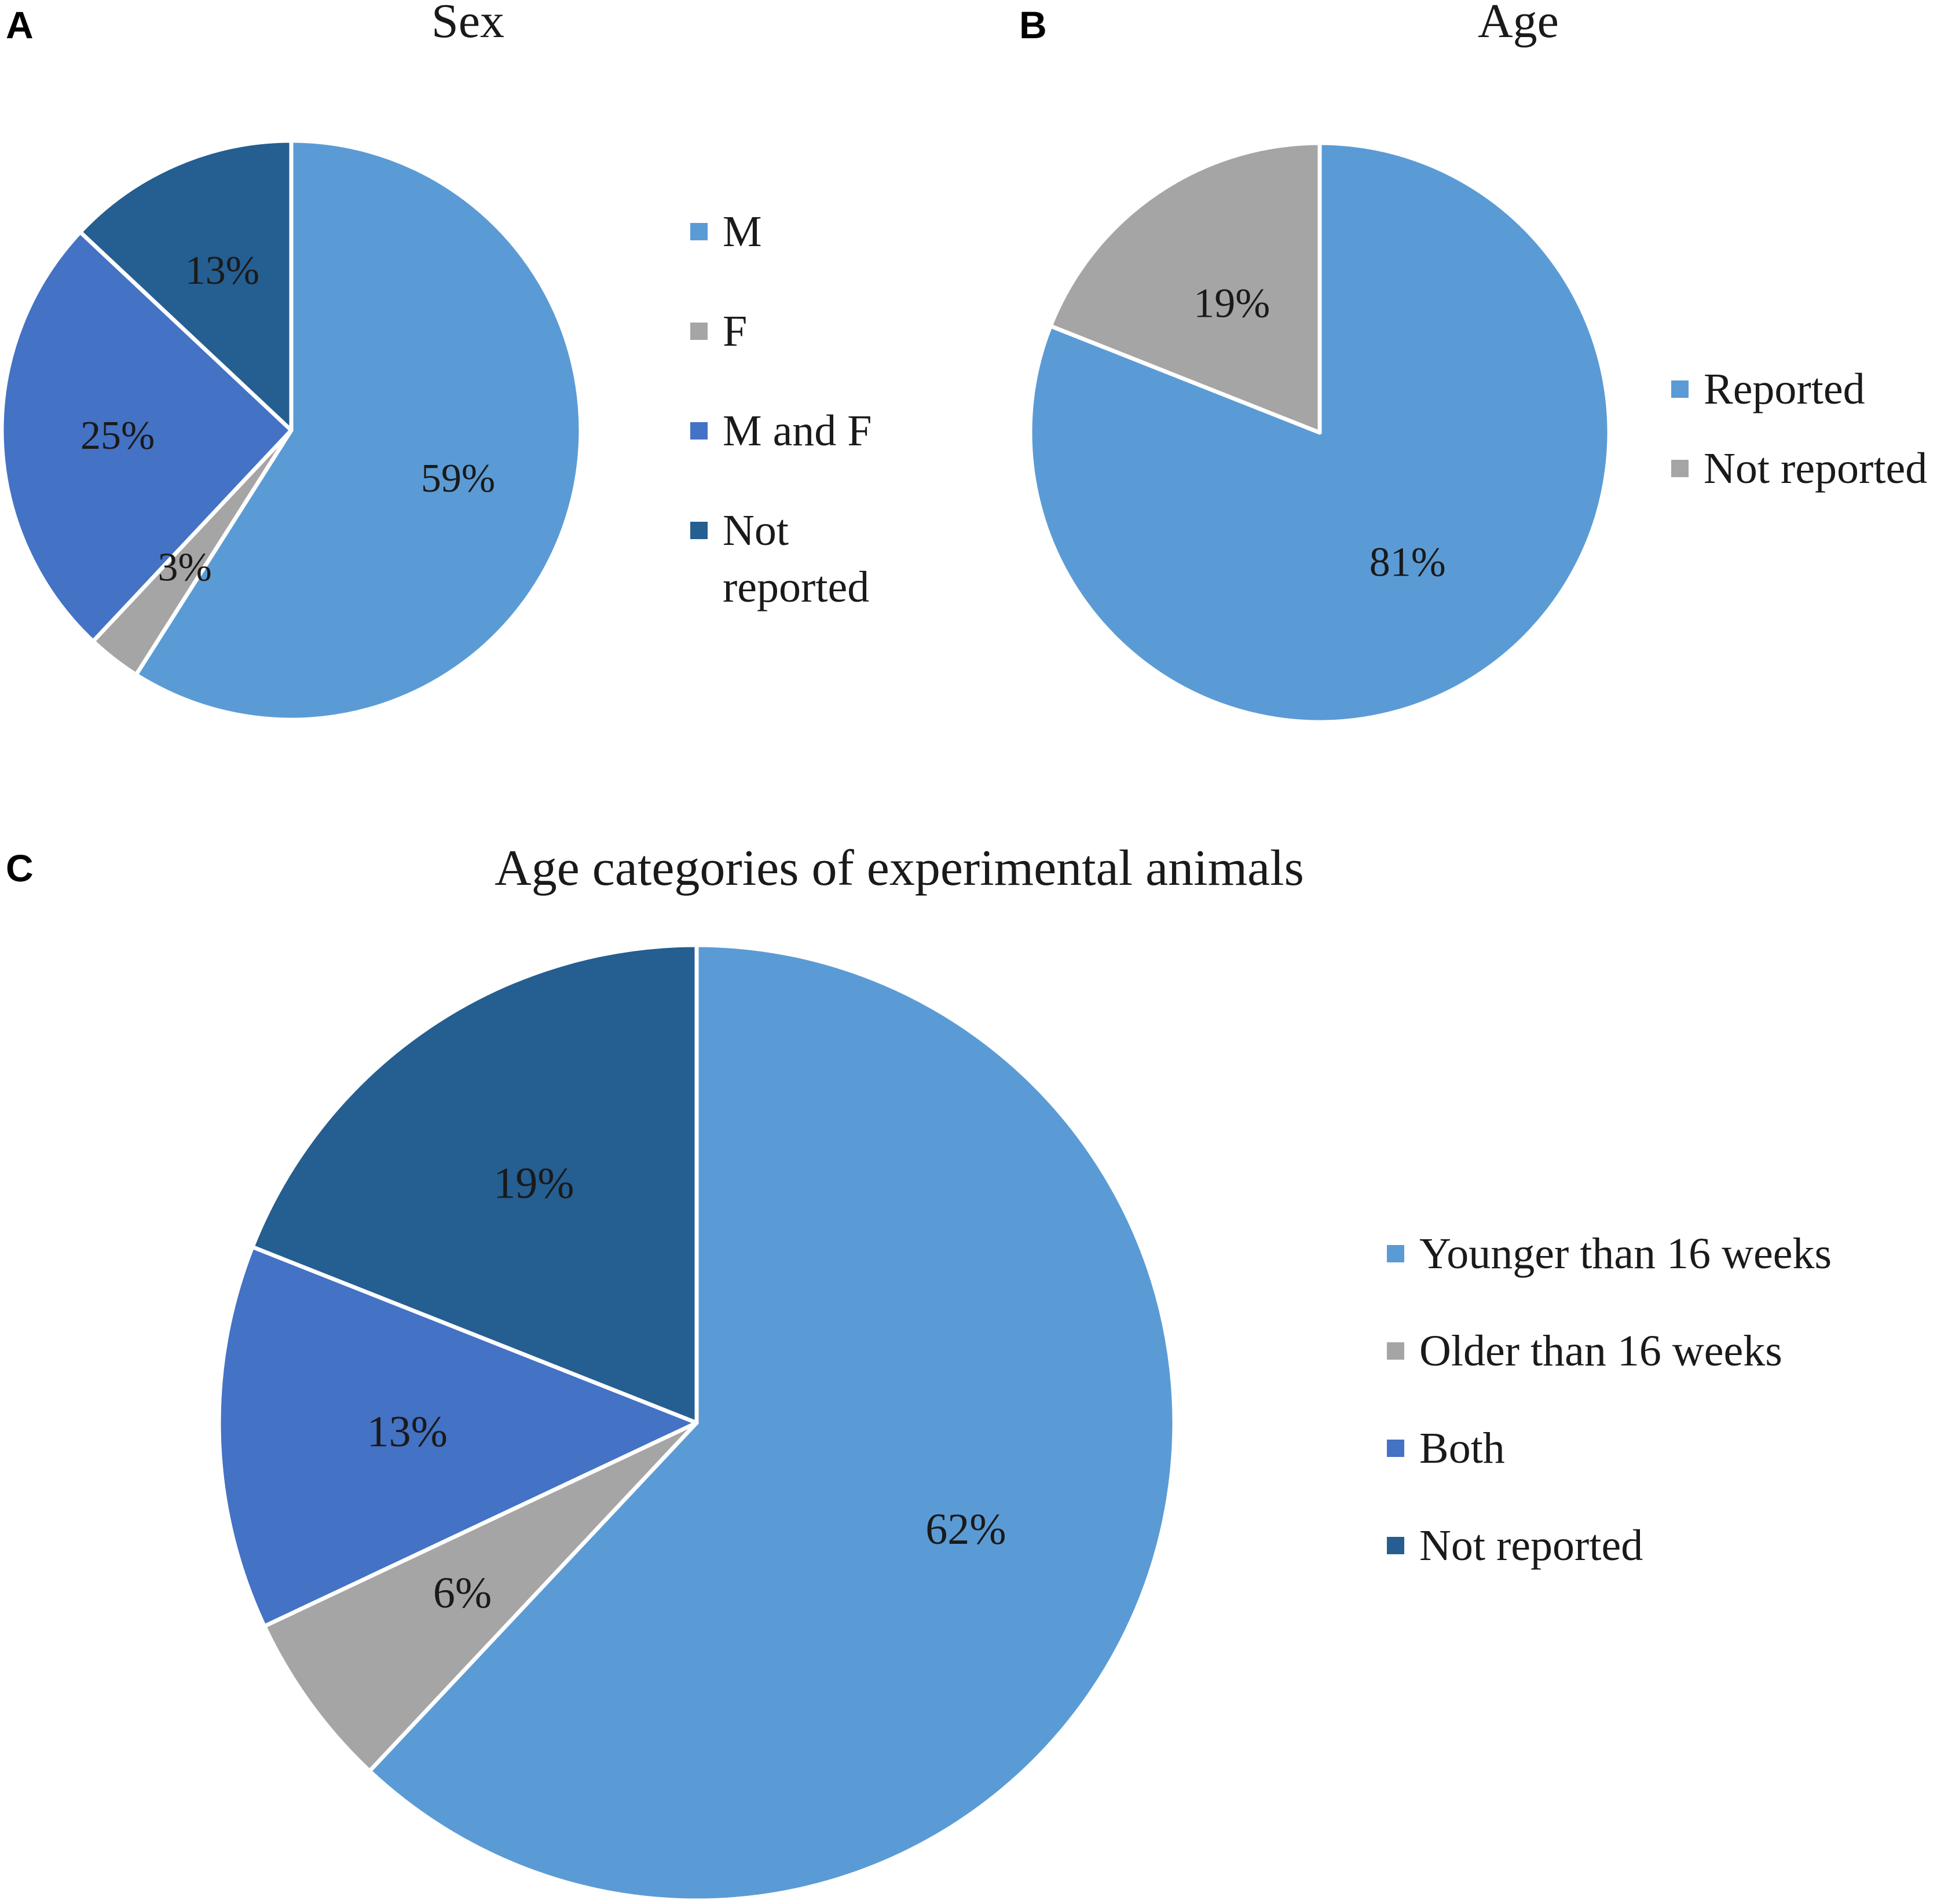  I want to click on slice-label-older-than-16-weeks: 6%, so click(462, 1593).